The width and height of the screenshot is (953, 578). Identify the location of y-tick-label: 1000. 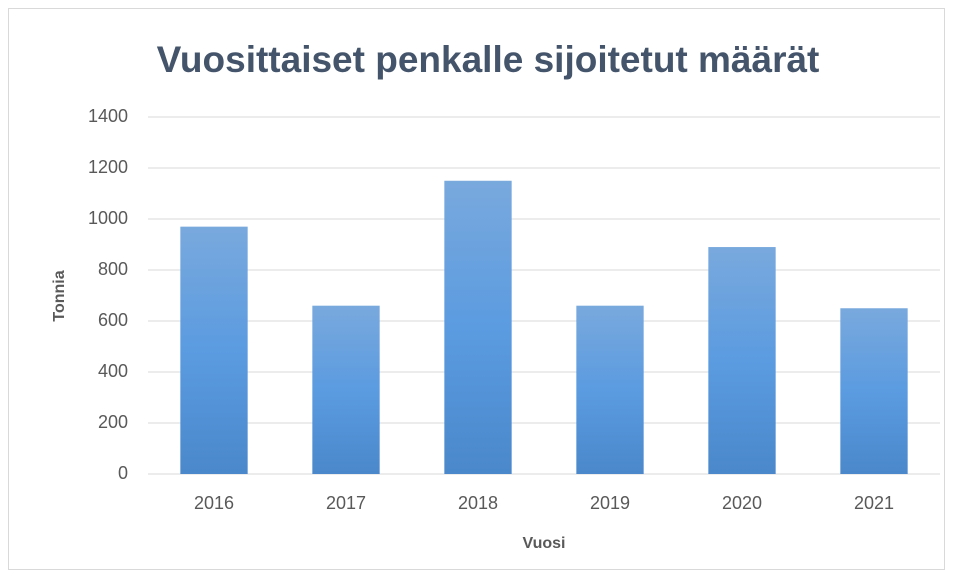
(108, 218).